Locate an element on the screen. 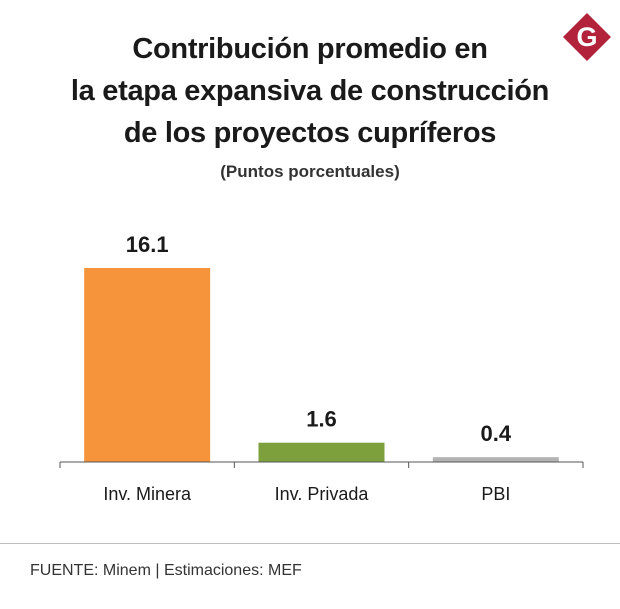  bar-inv-privada is located at coordinates (321, 452).